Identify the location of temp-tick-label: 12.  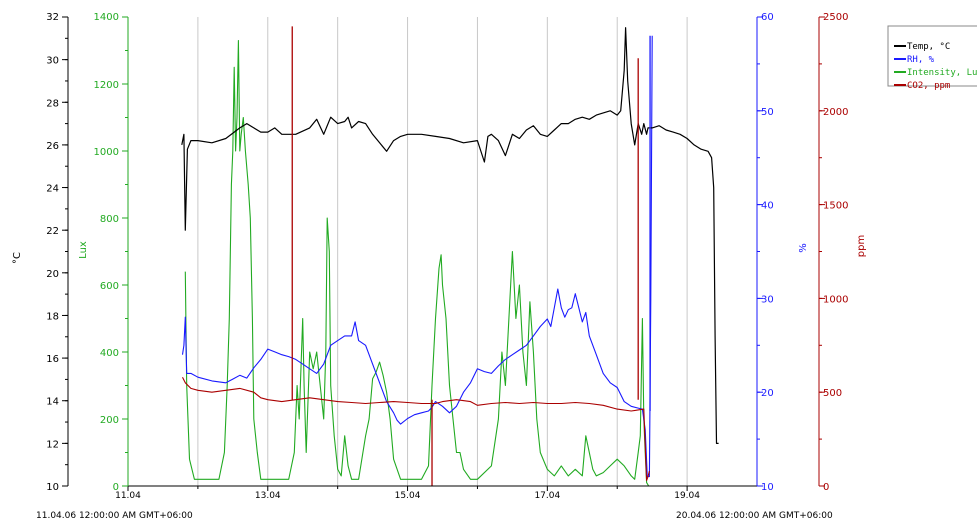
(52, 444).